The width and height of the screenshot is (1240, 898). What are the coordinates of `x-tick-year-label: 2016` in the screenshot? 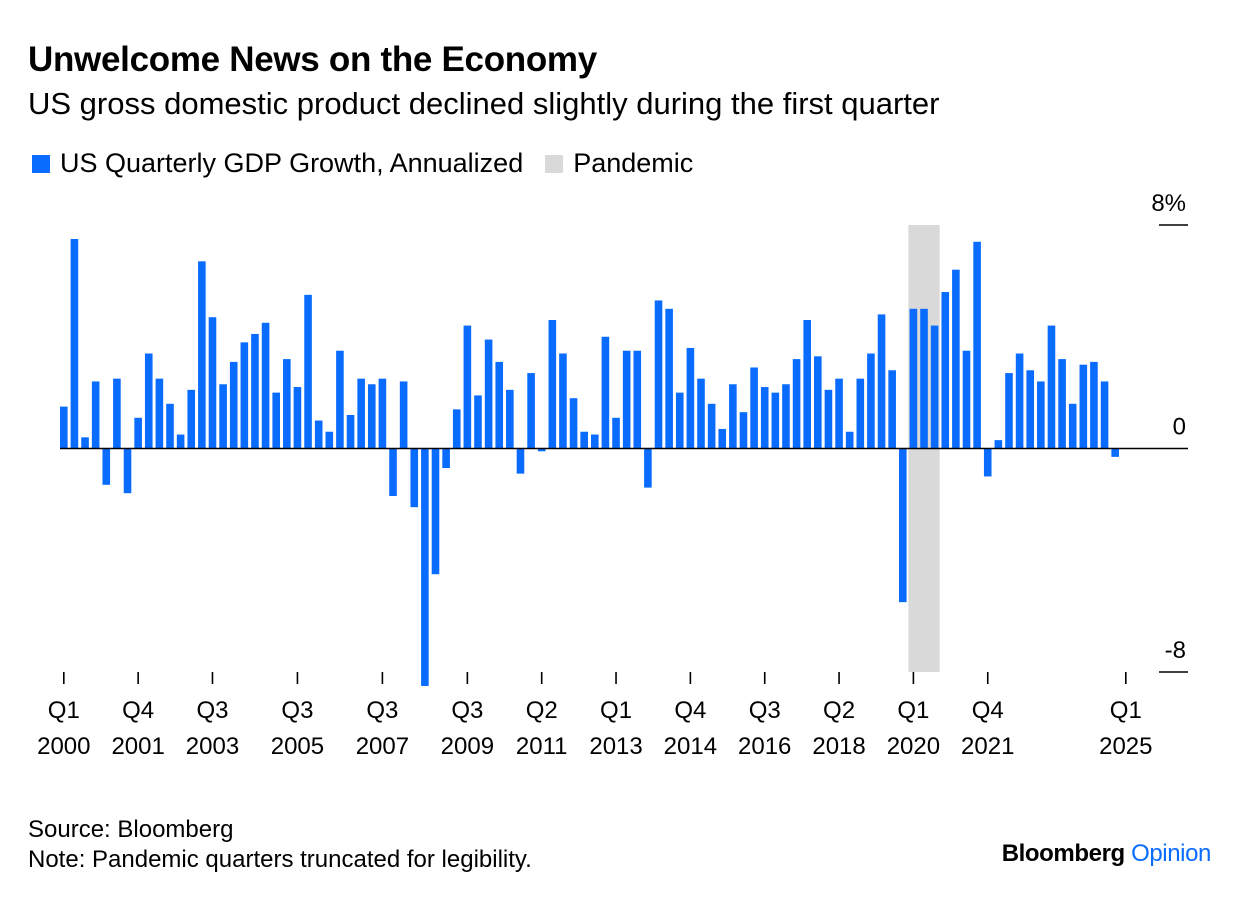 It's located at (764, 746).